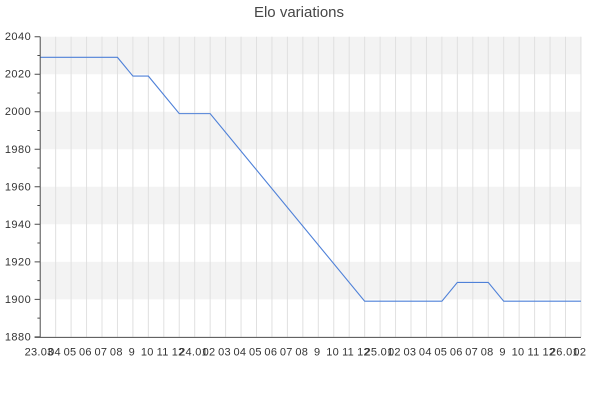 The height and width of the screenshot is (400, 600). What do you see at coordinates (193, 353) in the screenshot?
I see `svg-text: 24.01` at bounding box center [193, 353].